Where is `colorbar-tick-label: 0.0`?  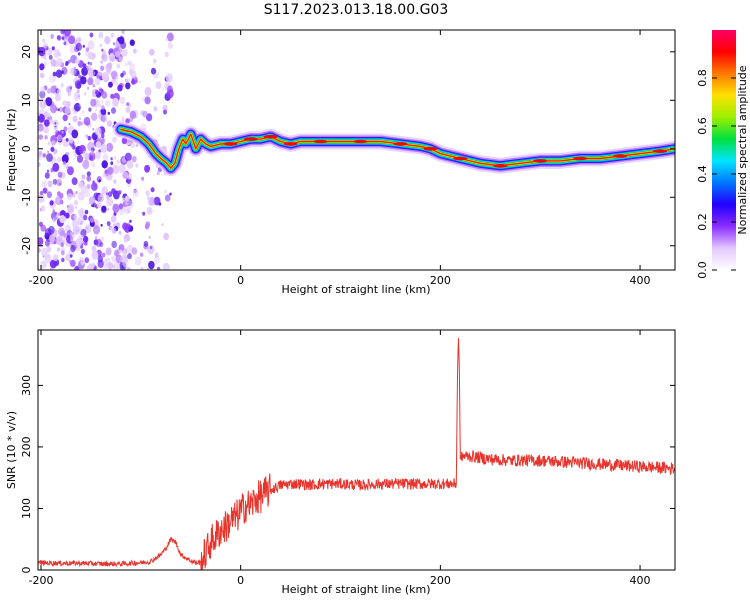 colorbar-tick-label: 0.0 is located at coordinates (702, 270).